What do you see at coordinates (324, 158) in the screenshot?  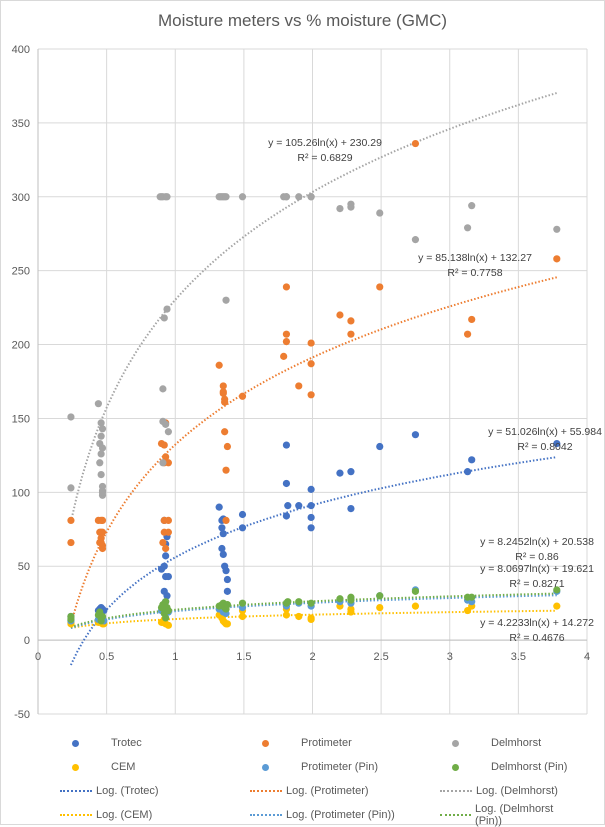 I see `trendline-r-squared: R² = 0.6829` at bounding box center [324, 158].